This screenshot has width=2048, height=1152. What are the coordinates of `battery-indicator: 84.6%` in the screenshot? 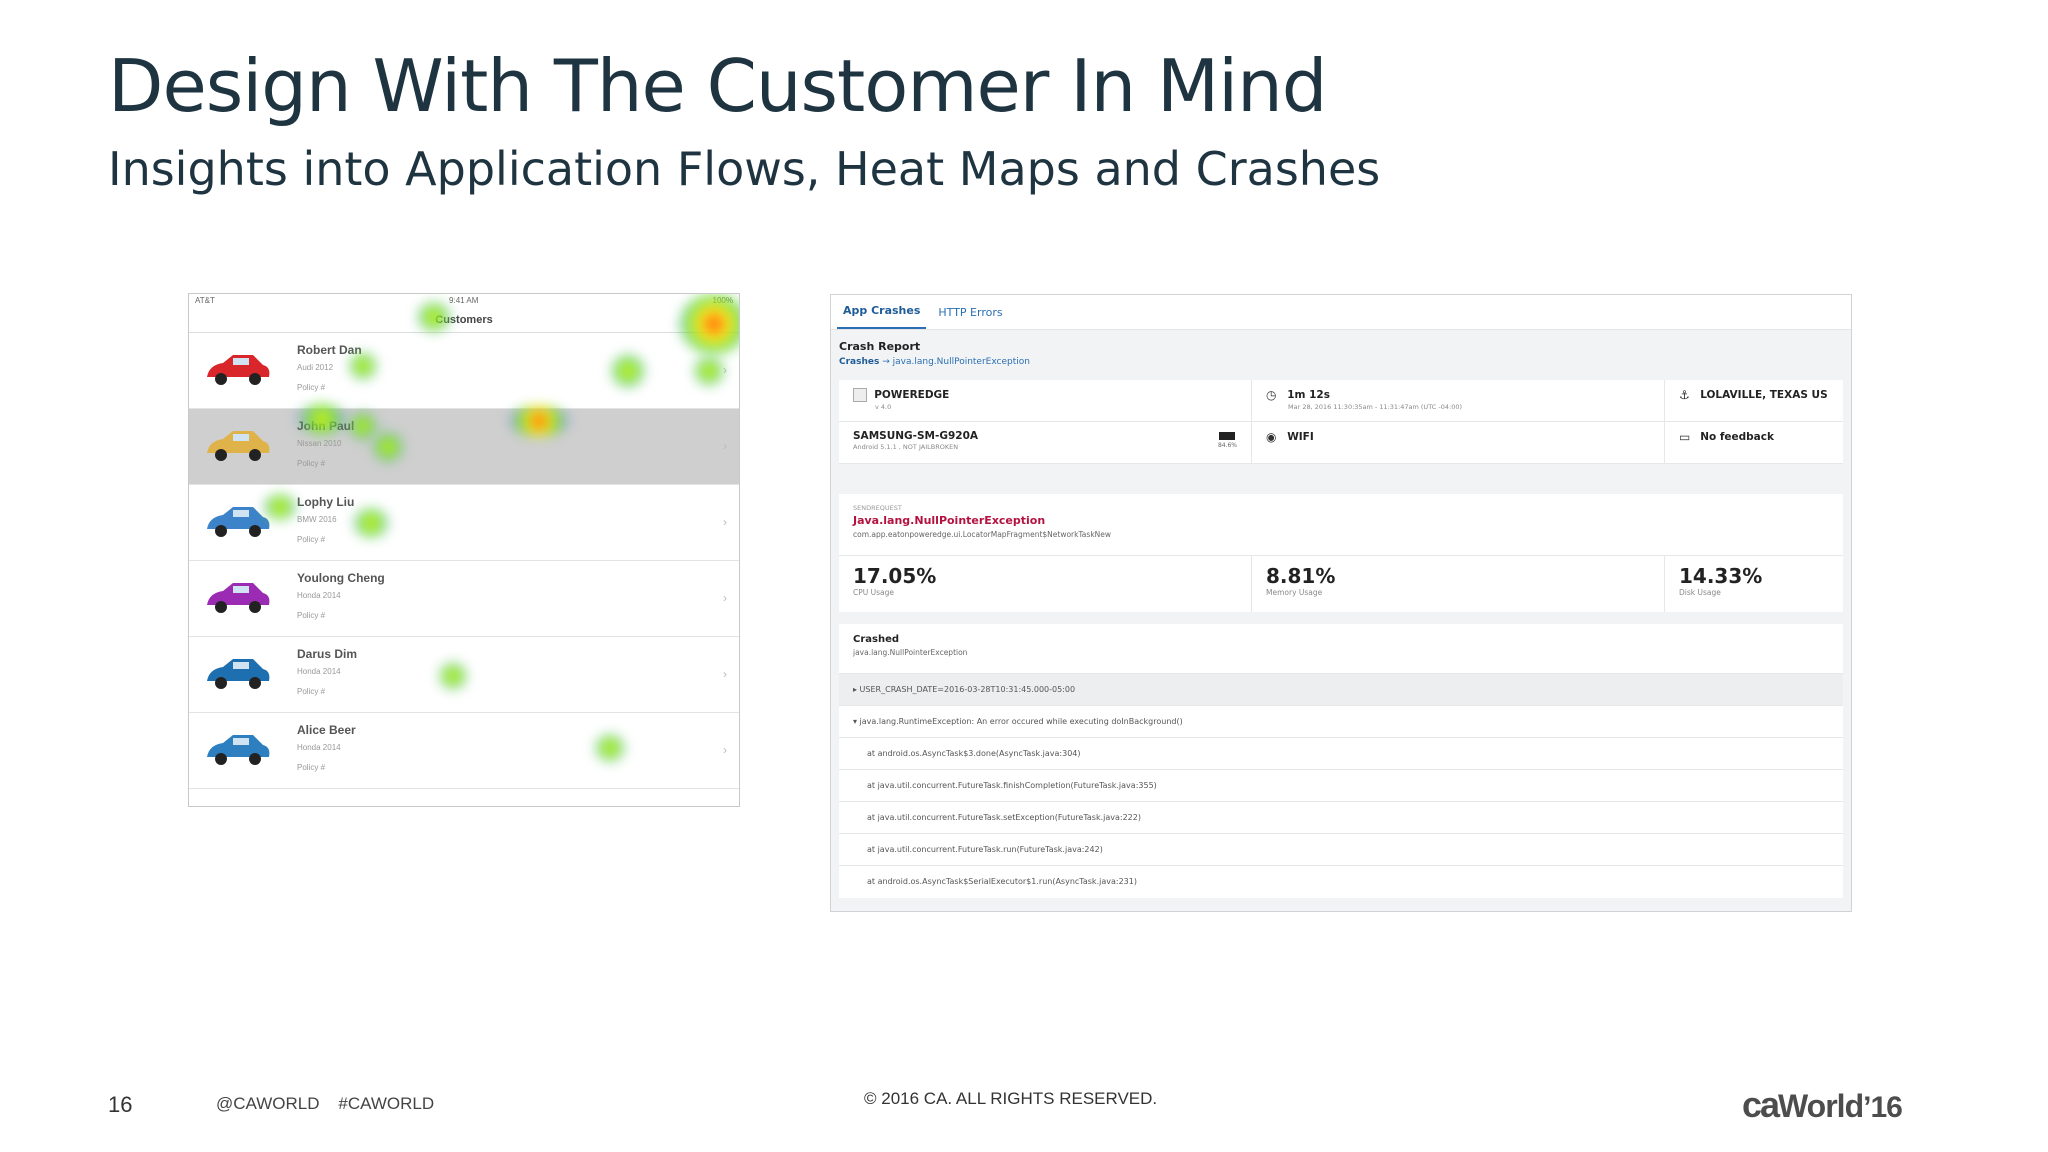 It's located at (1227, 440).